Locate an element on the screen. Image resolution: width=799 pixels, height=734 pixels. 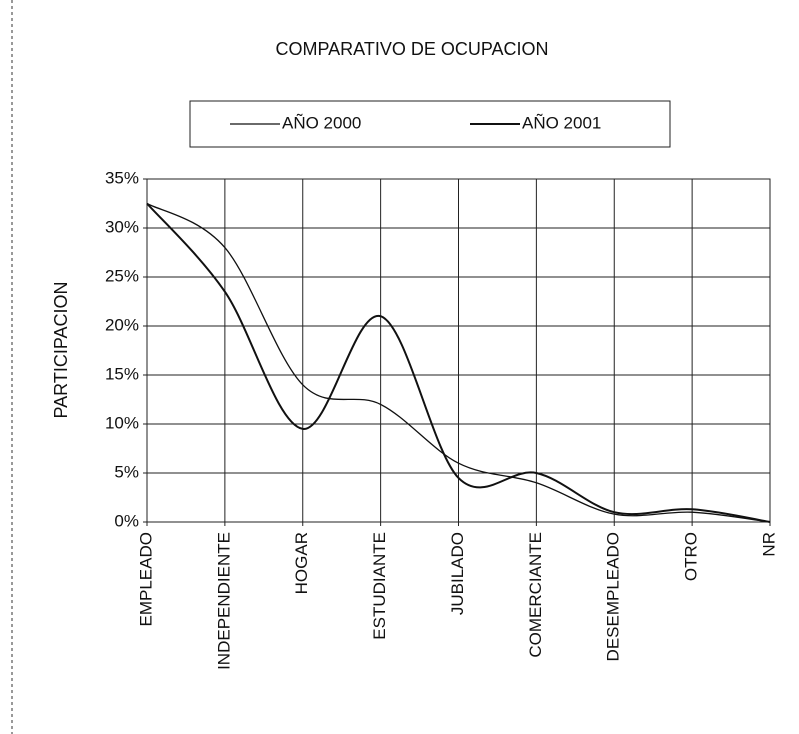
y-tick-label: 30% is located at coordinates (122, 226).